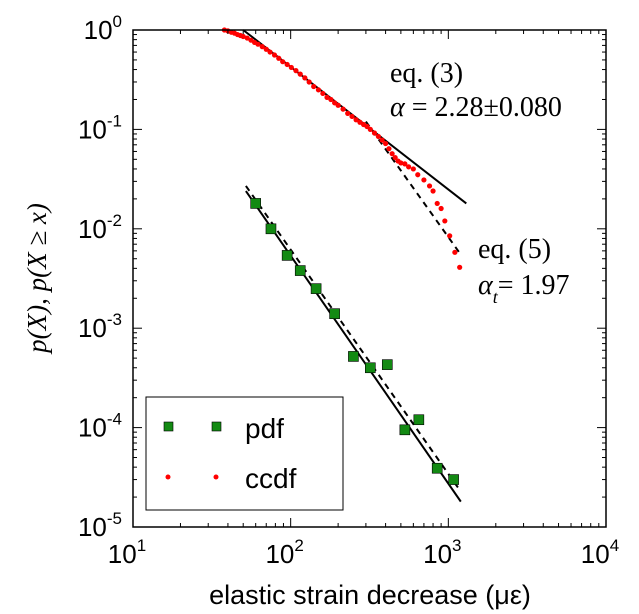  What do you see at coordinates (483, 107) in the screenshot?
I see `eq3-alpha-value: = 2.28±0.080` at bounding box center [483, 107].